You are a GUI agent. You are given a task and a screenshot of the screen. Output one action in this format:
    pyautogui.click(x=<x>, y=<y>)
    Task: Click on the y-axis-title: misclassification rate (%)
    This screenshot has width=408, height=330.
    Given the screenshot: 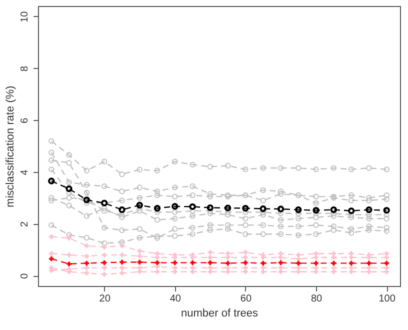 What is the action you would take?
    pyautogui.click(x=10, y=147)
    